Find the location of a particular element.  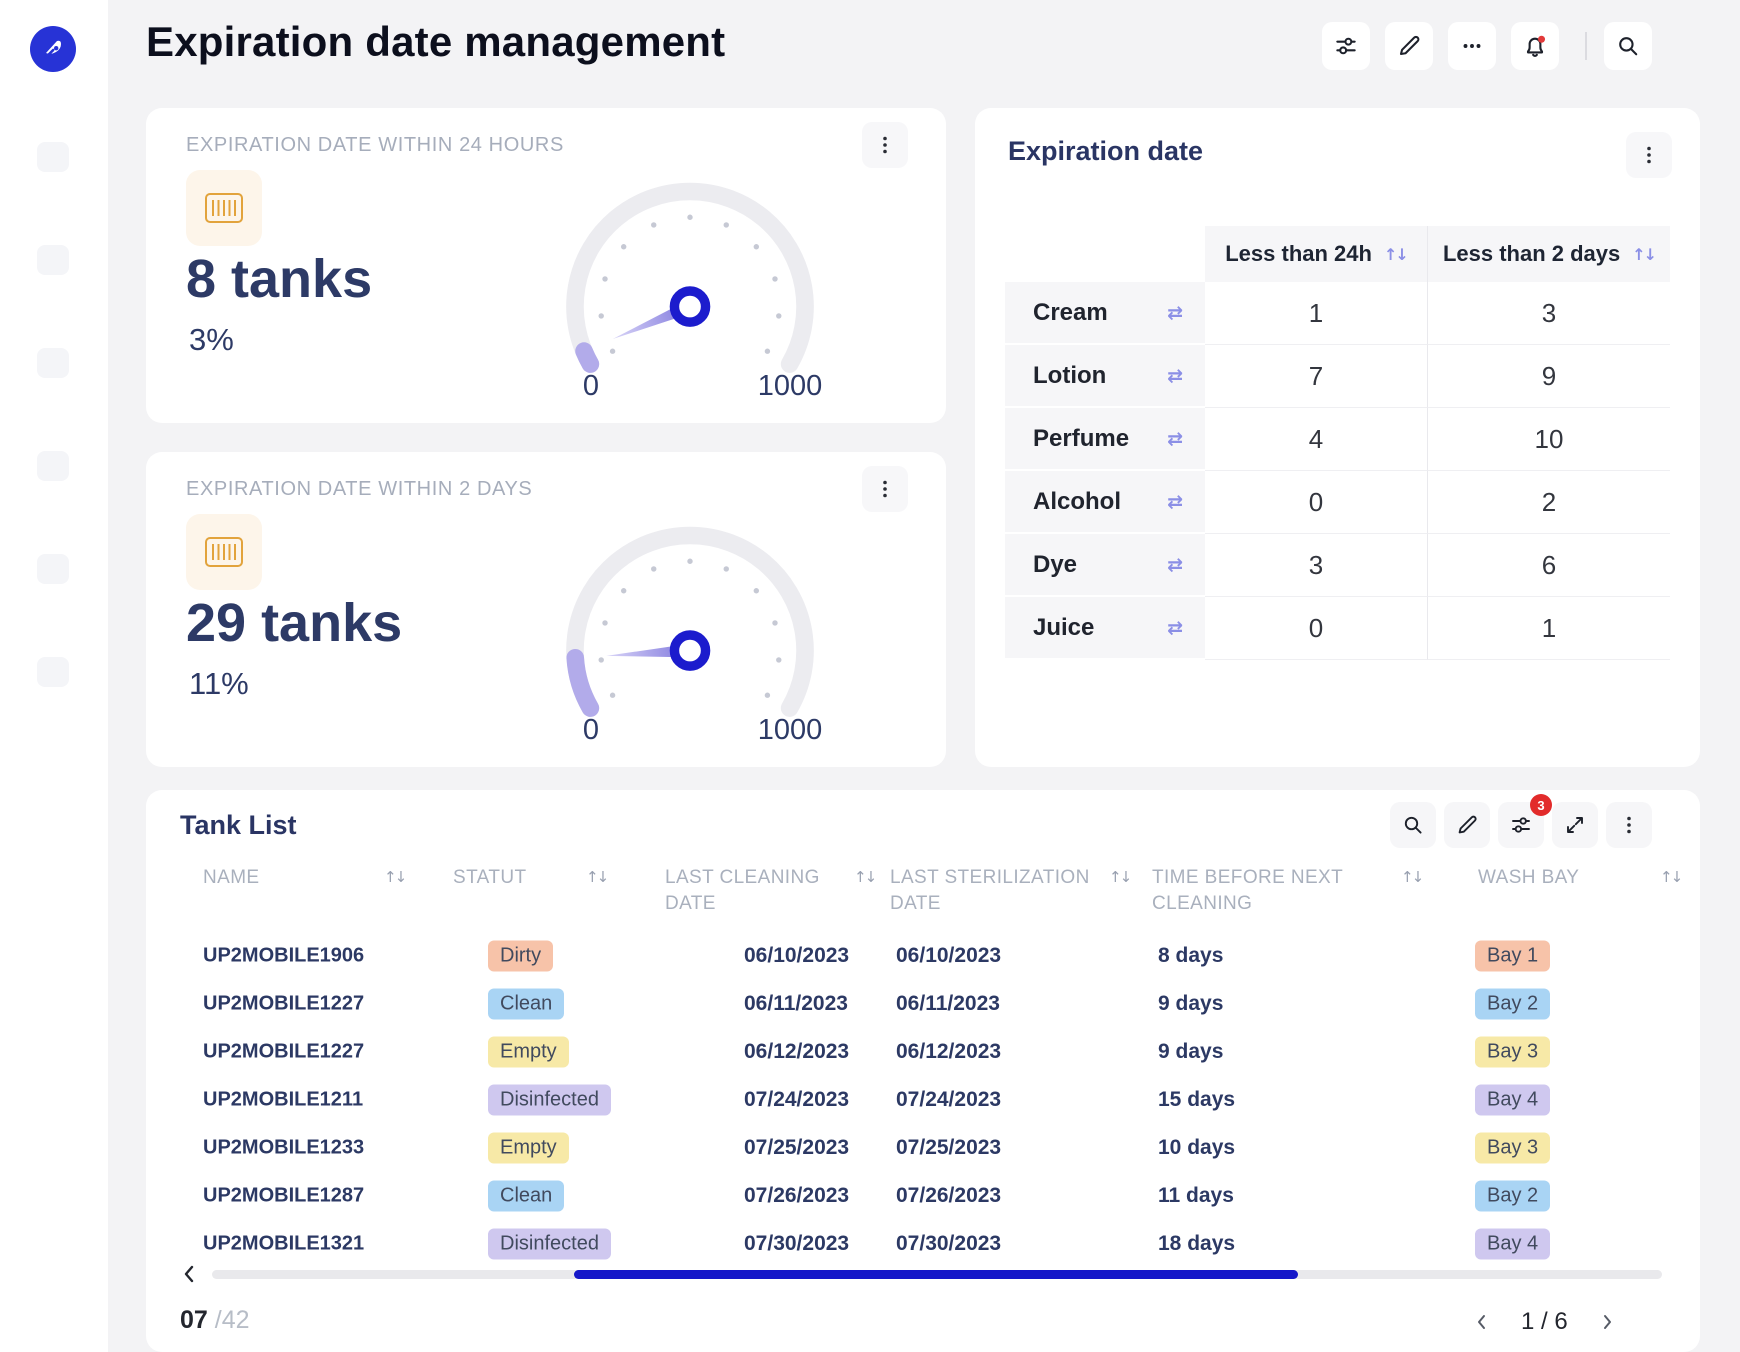

table-edit-button is located at coordinates (1467, 825).